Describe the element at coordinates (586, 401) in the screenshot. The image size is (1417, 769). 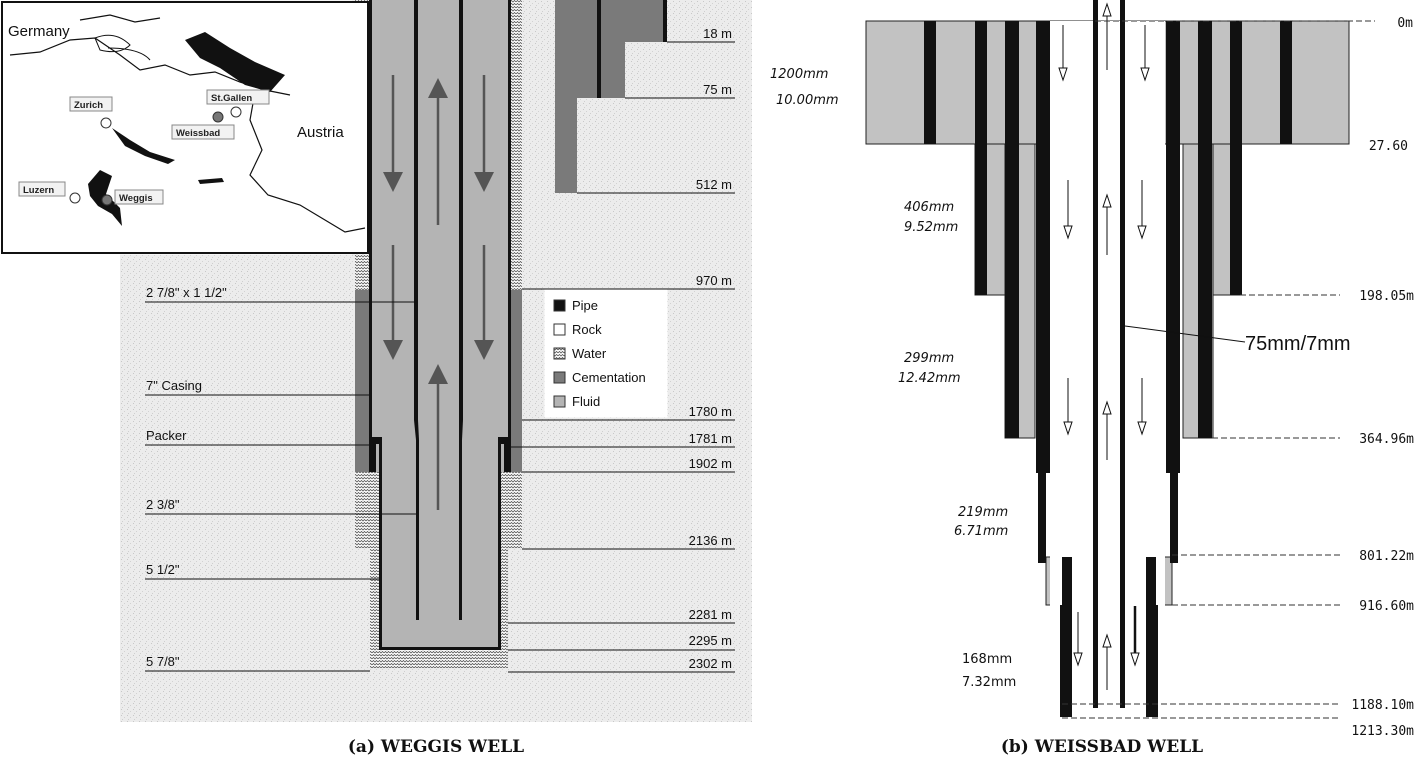
I see `legend-label: Fluid` at that location.